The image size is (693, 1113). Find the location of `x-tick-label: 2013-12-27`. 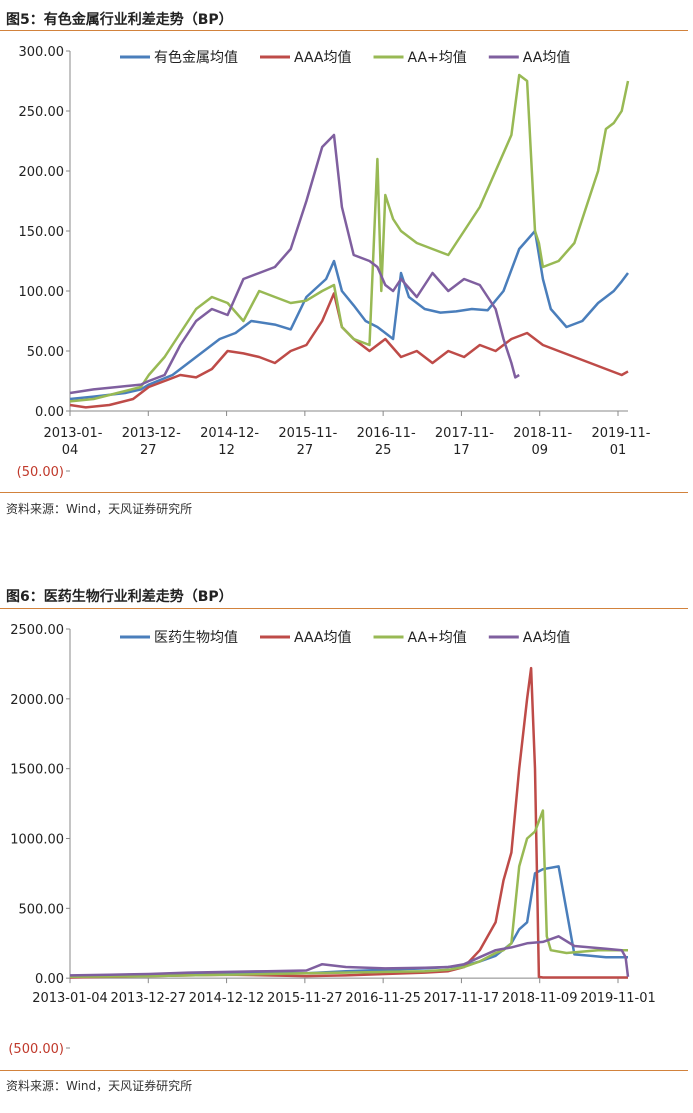

x-tick-label: 2013-12-27 is located at coordinates (149, 998).